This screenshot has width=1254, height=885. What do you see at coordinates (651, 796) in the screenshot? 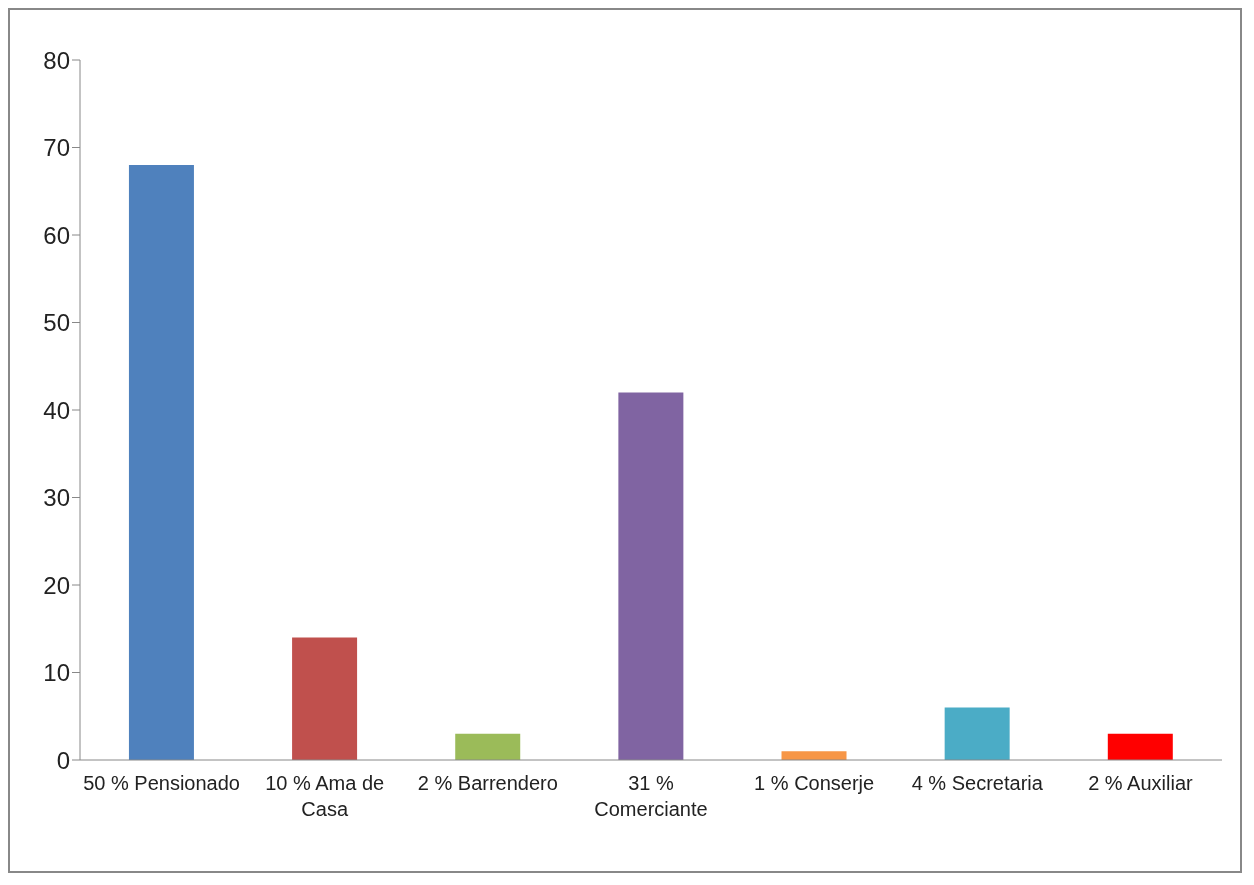
I see `x-tick-label: 31 % Comerciante` at bounding box center [651, 796].